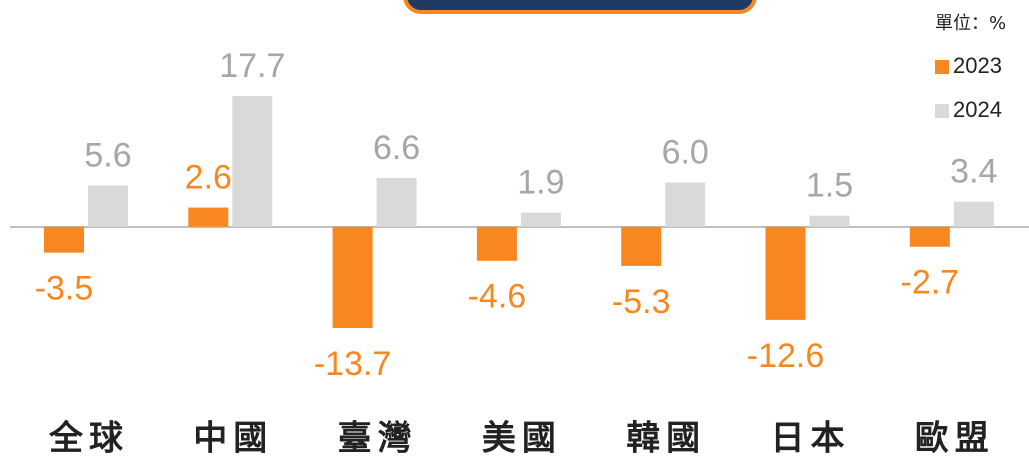  What do you see at coordinates (107, 155) in the screenshot?
I see `value-label: 5.6` at bounding box center [107, 155].